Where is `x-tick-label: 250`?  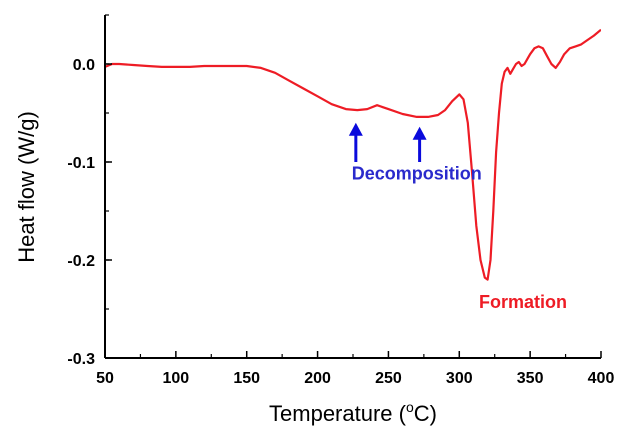 x-tick-label: 250 is located at coordinates (388, 378).